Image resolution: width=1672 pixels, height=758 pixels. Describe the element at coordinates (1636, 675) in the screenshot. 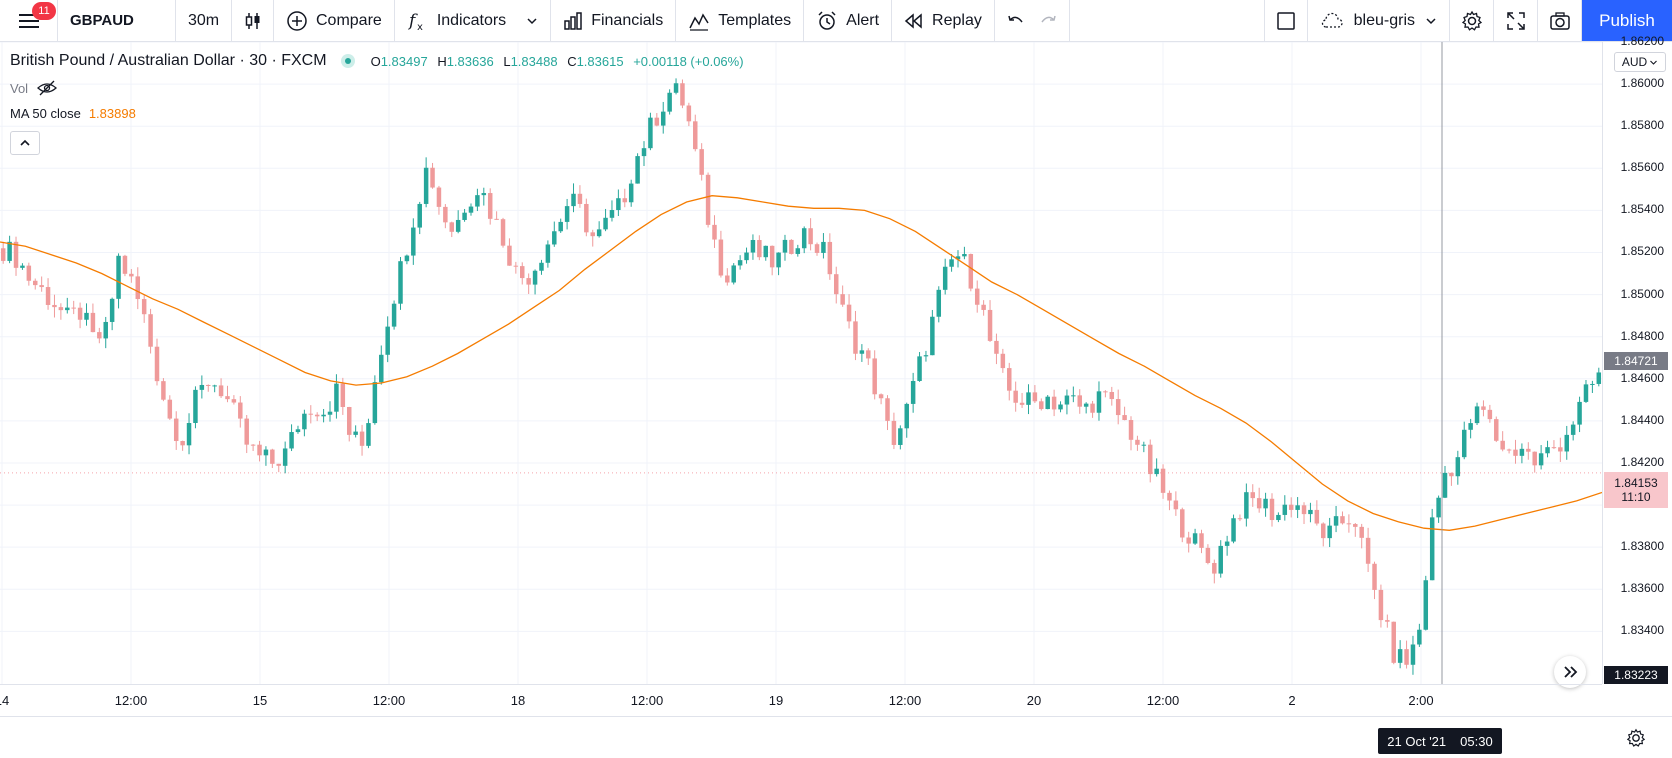

I see `low-price-value: 1.83223` at that location.